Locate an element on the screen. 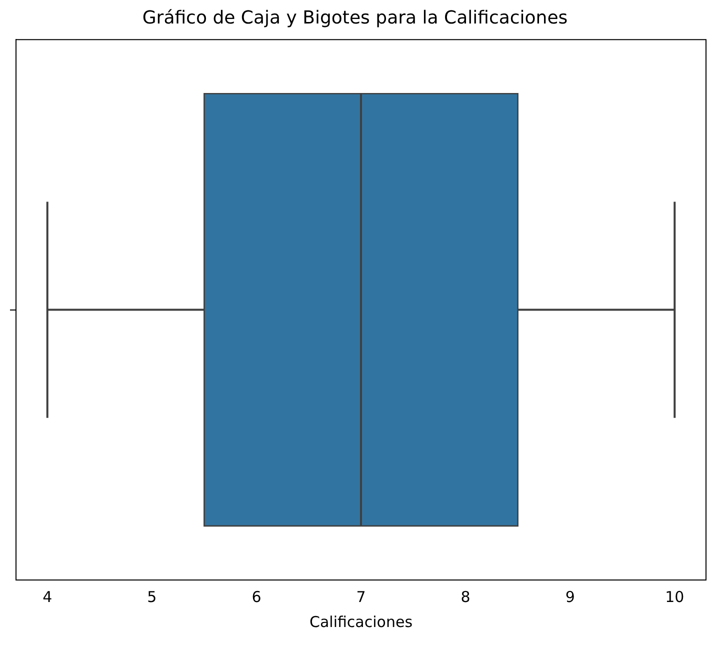  x-axis-title: Calificaciones is located at coordinates (361, 621).